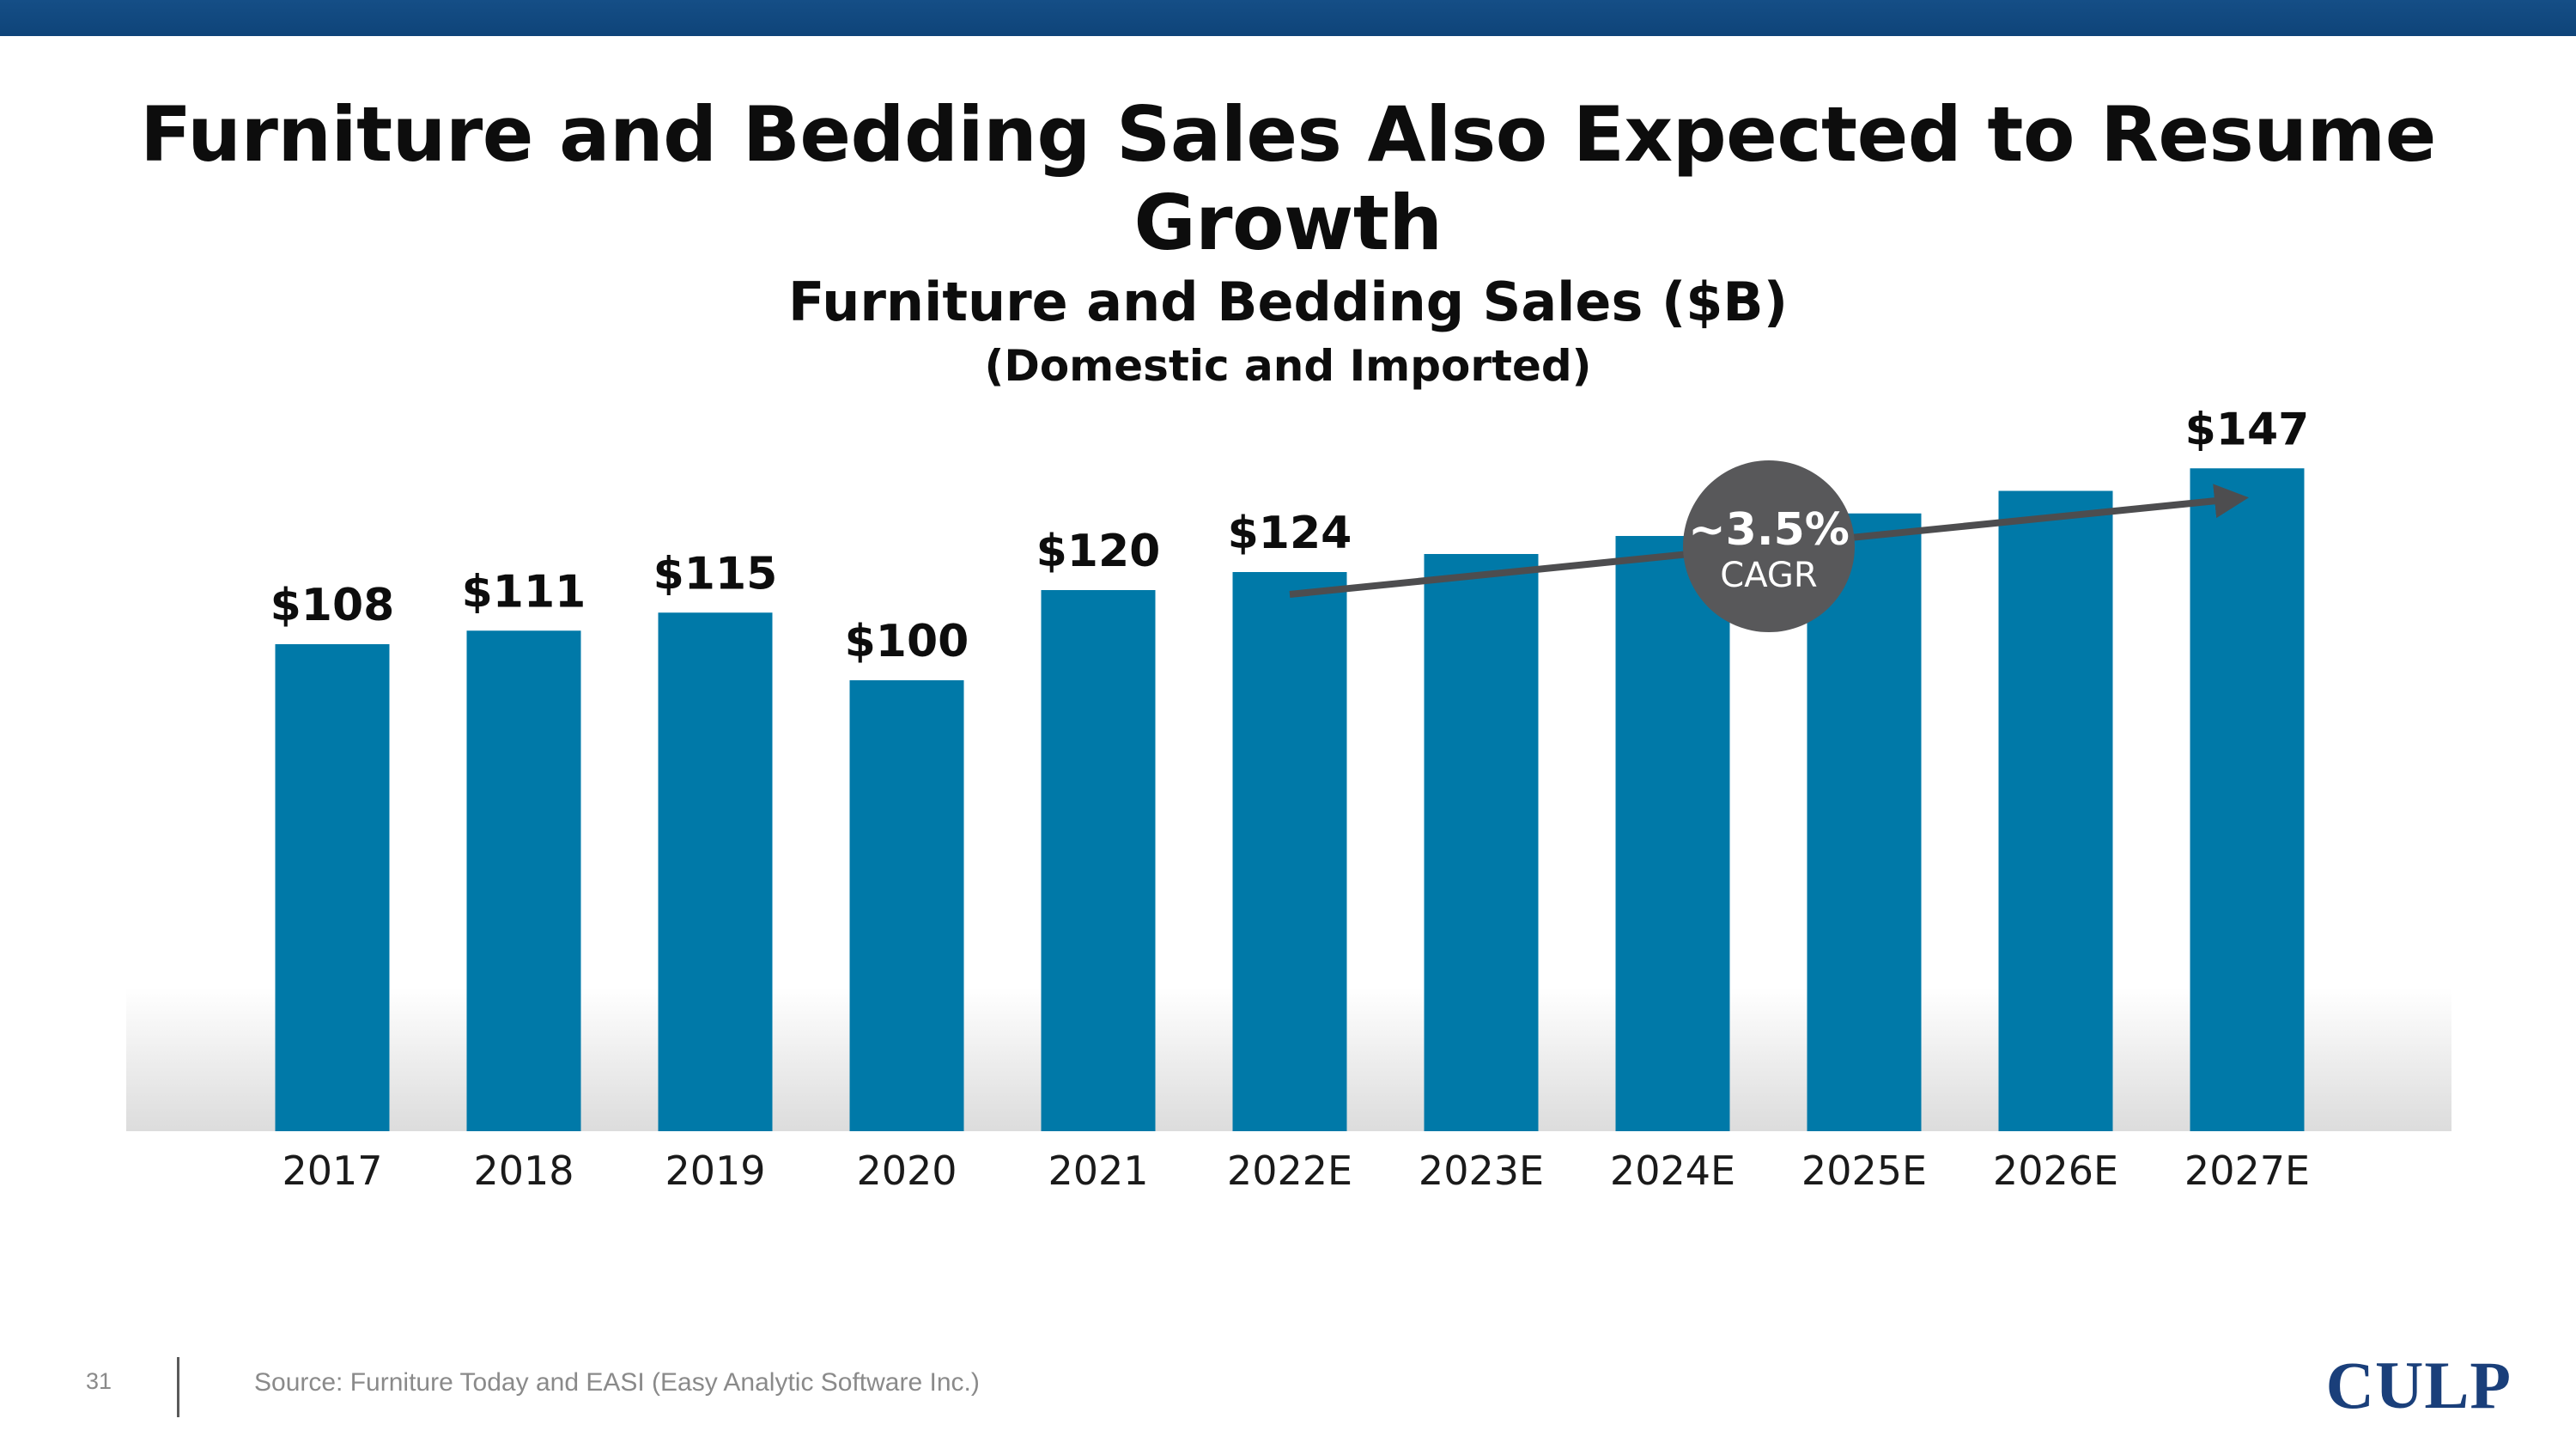 This screenshot has height=1449, width=2576. What do you see at coordinates (1481, 1171) in the screenshot?
I see `x-tick-label: 2023E` at bounding box center [1481, 1171].